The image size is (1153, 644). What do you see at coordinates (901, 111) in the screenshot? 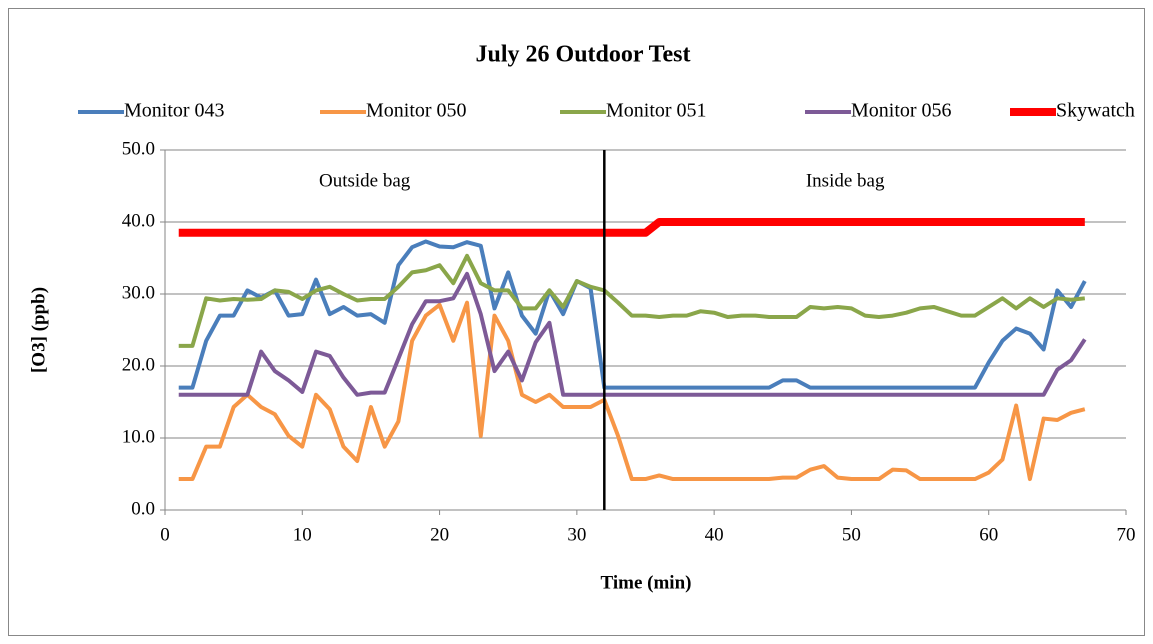
I see `legend-label: Monitor 056` at bounding box center [901, 111].